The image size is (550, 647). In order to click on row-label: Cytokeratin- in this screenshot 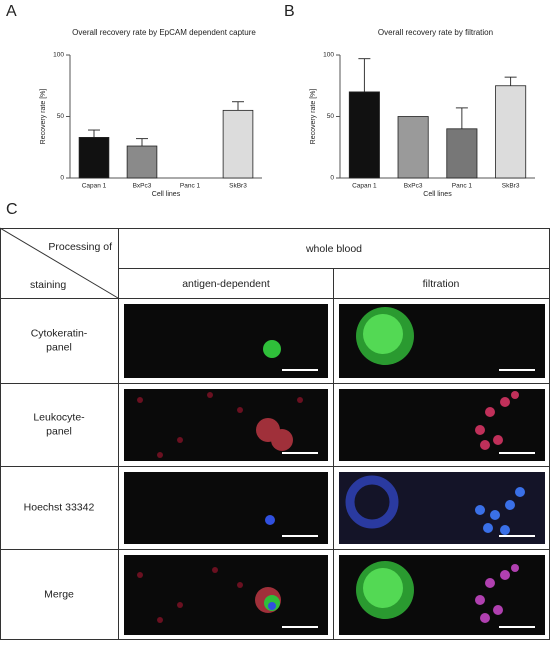, I will do `click(59, 333)`.